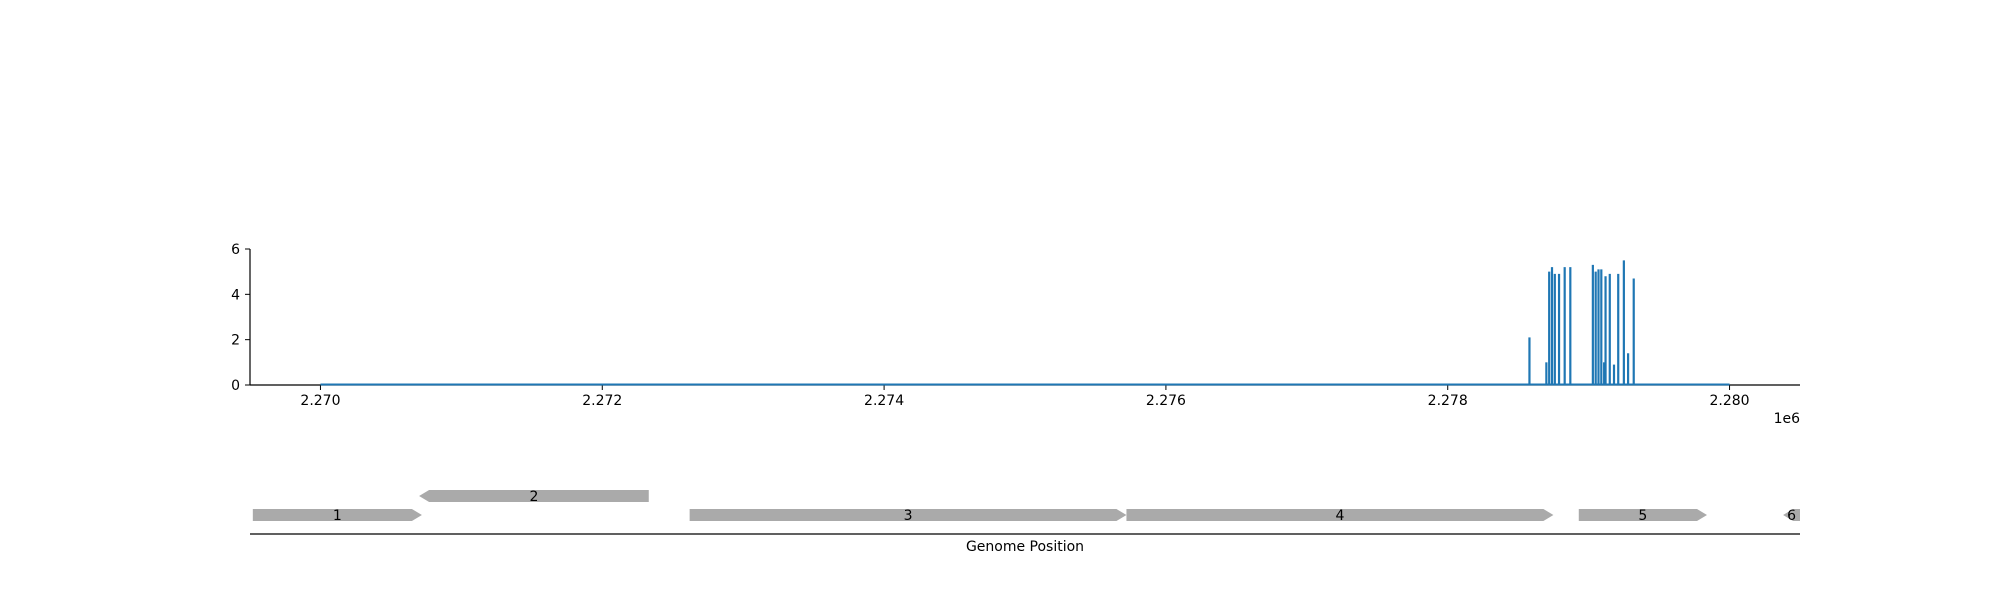  What do you see at coordinates (1166, 401) in the screenshot?
I see `x-tick-label: 2.276` at bounding box center [1166, 401].